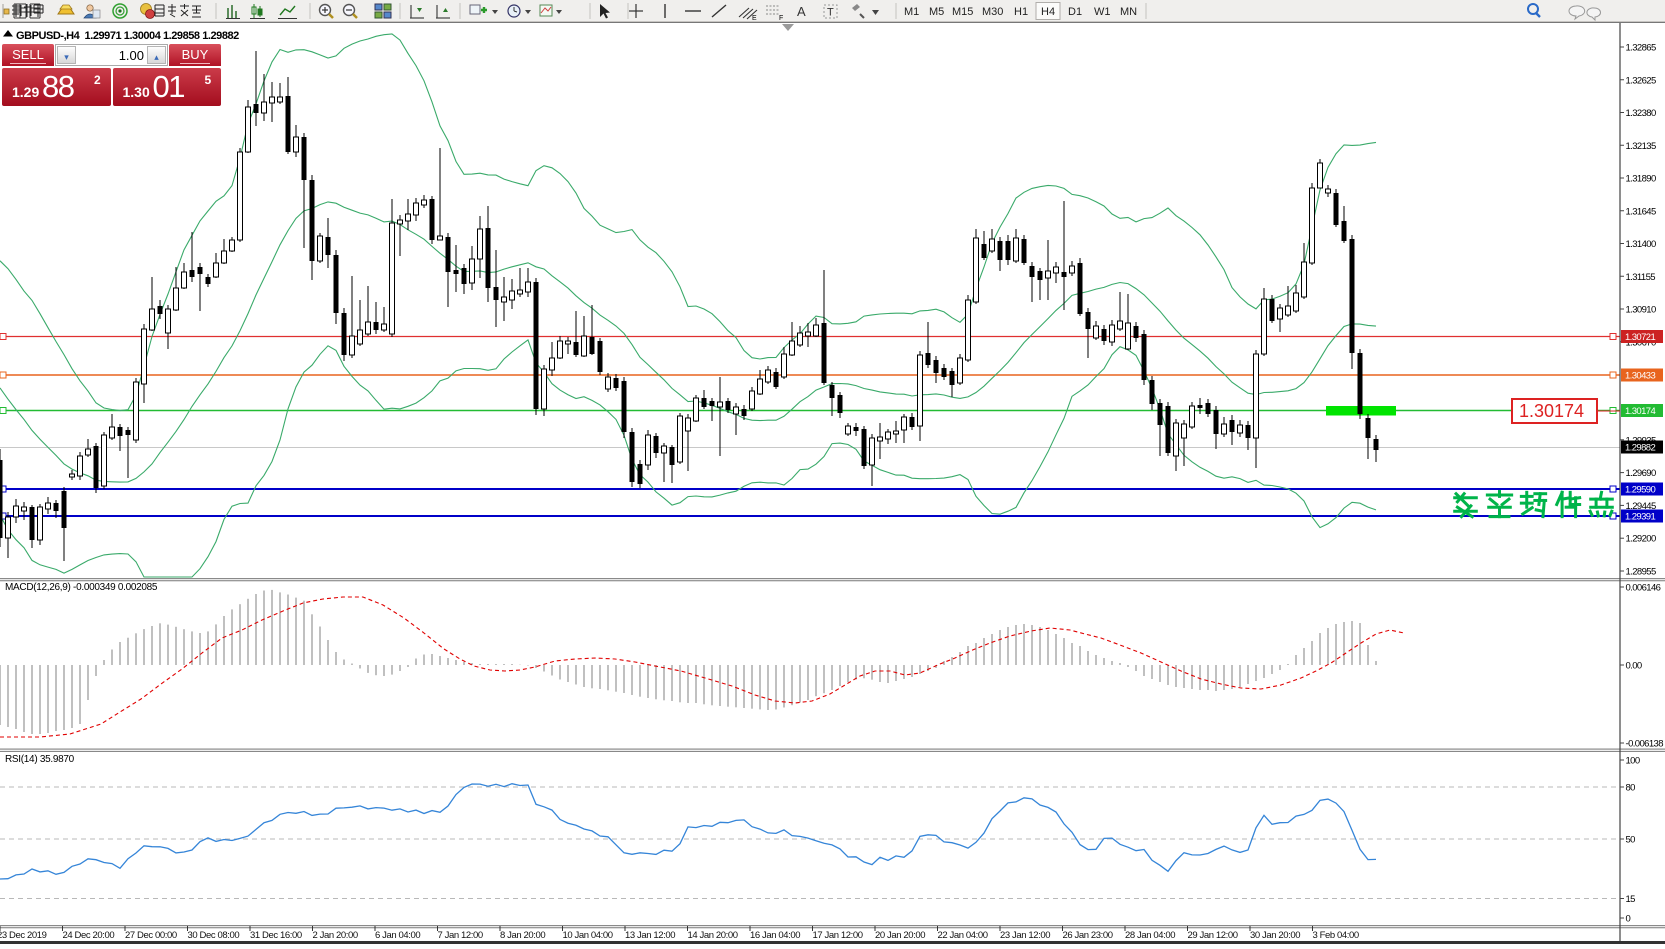 The width and height of the screenshot is (1665, 949). I want to click on svg-text: 1.28955, so click(1641, 572).